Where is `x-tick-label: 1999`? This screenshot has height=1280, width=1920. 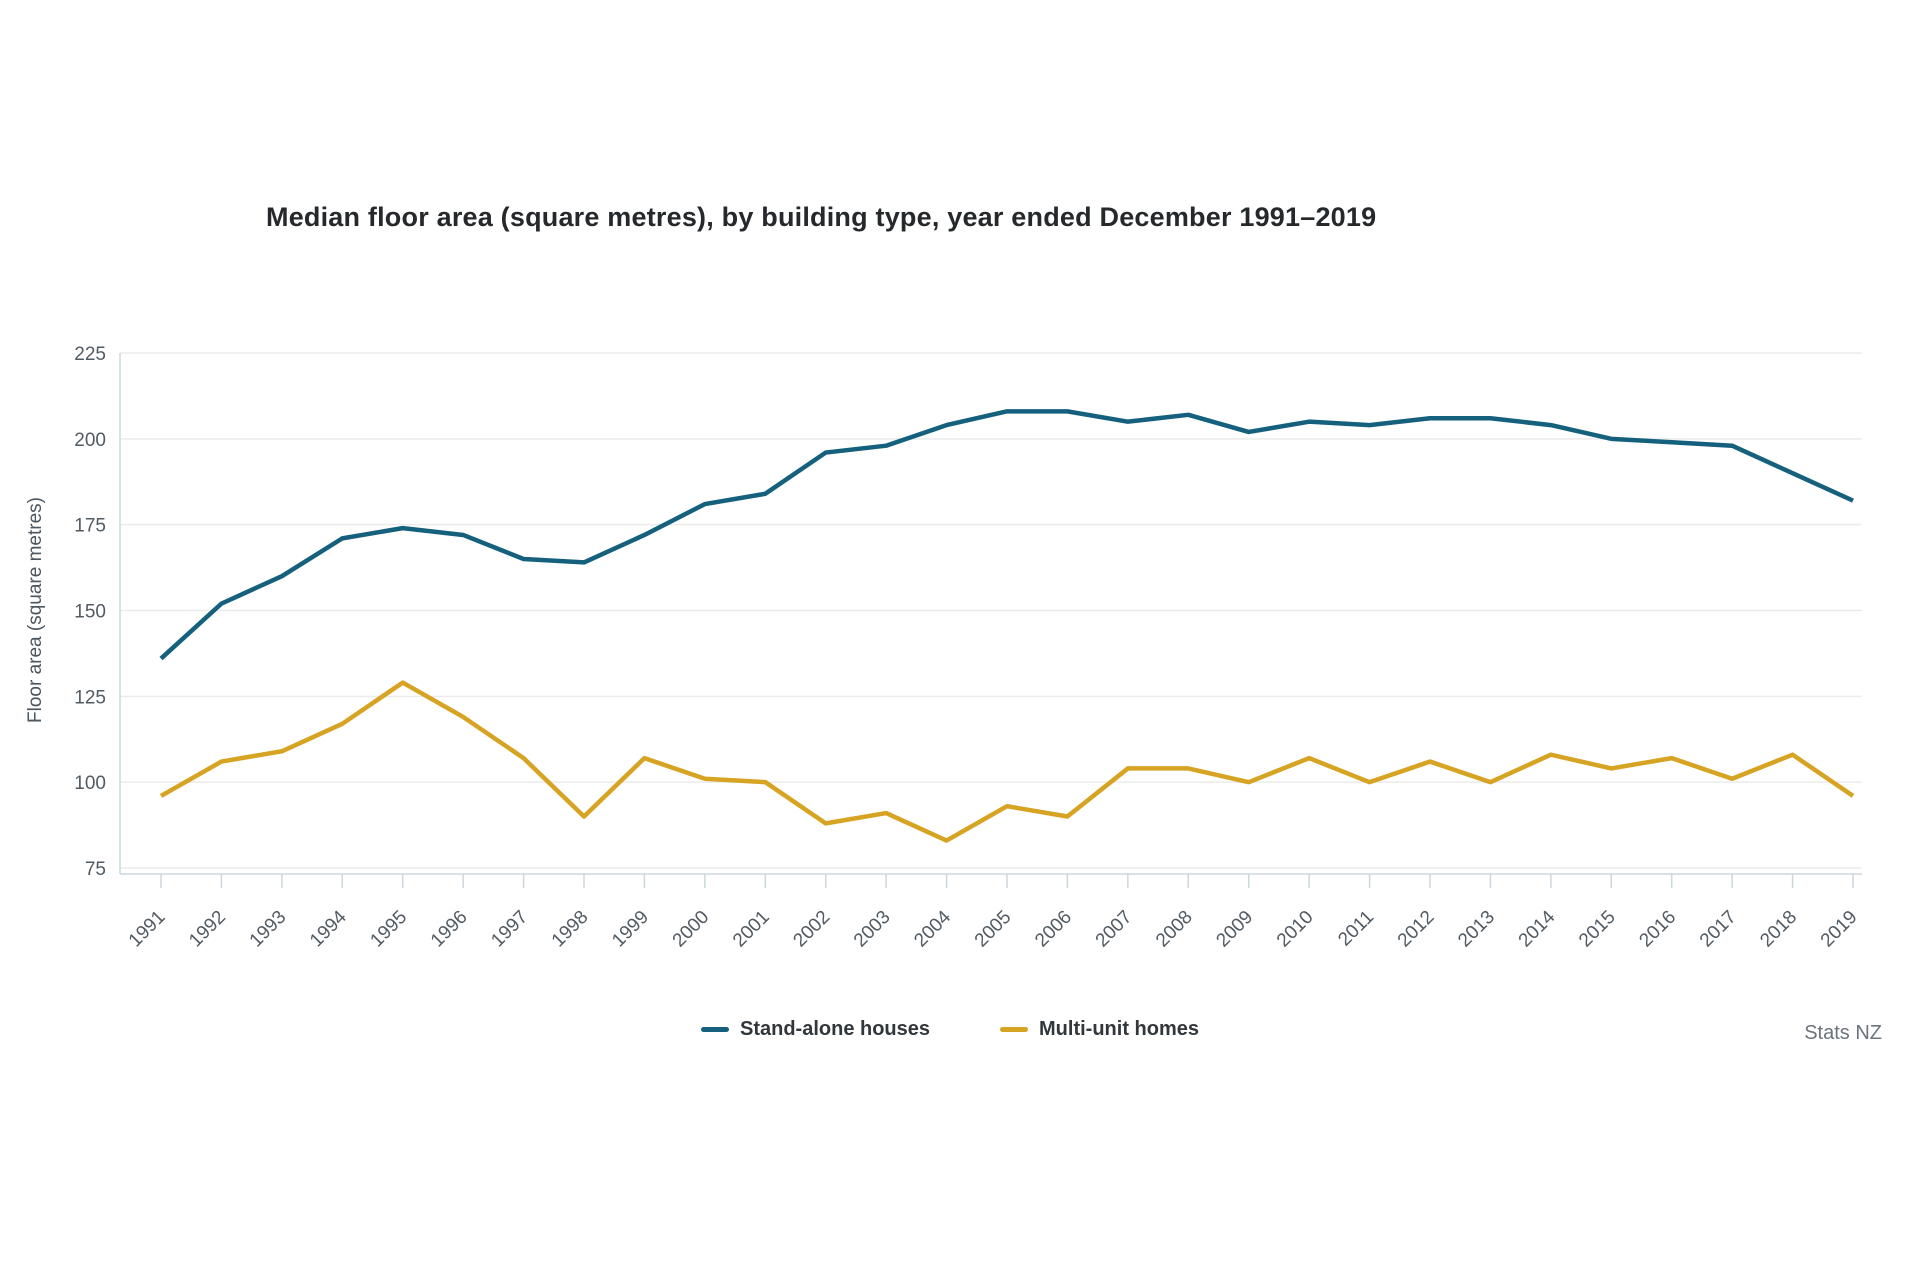 x-tick-label: 1999 is located at coordinates (630, 929).